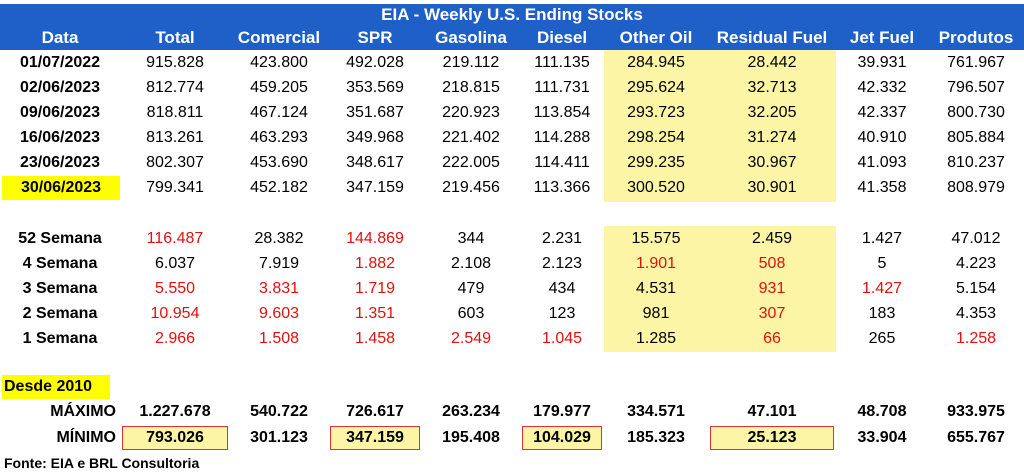  Describe the element at coordinates (86, 437) in the screenshot. I see `row-min: MÍNIMO` at that location.